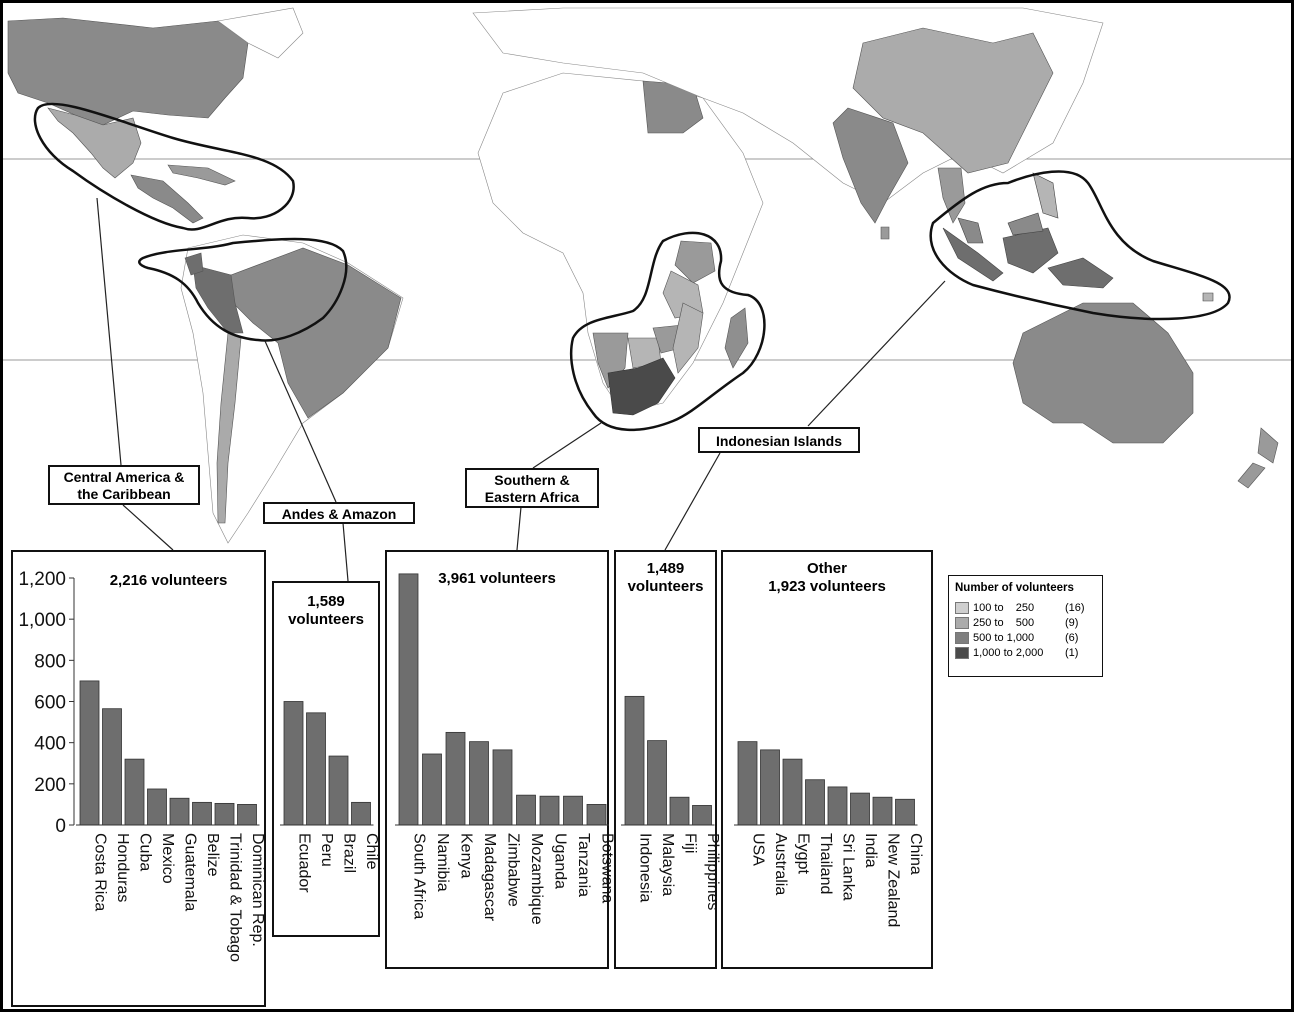  Describe the element at coordinates (229, 428) in the screenshot. I see `chile-shape` at that location.